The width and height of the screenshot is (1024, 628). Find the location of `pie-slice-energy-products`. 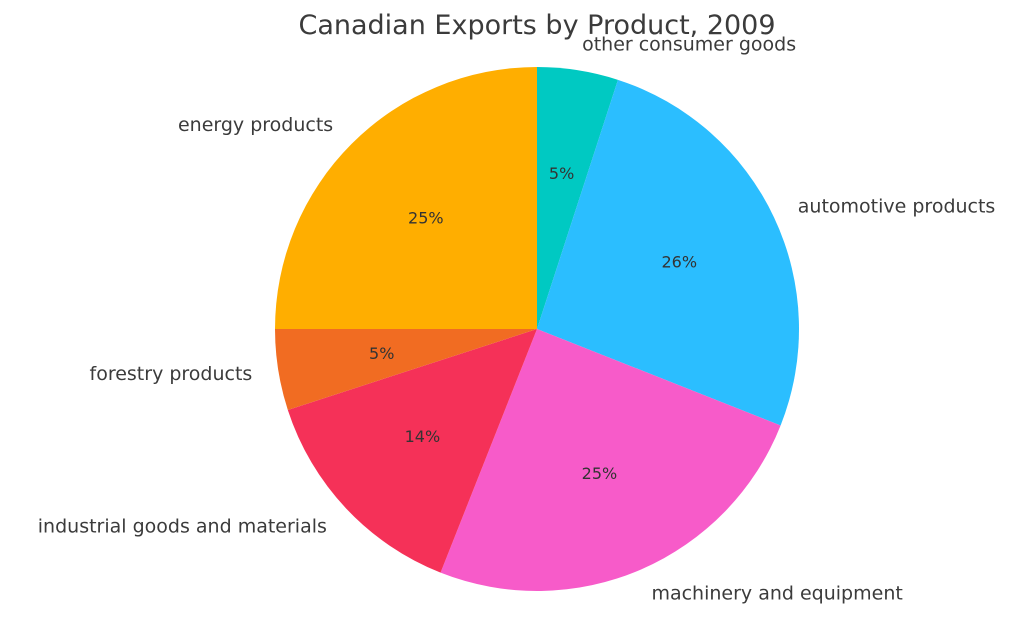

pie-slice-energy-products is located at coordinates (406, 198).